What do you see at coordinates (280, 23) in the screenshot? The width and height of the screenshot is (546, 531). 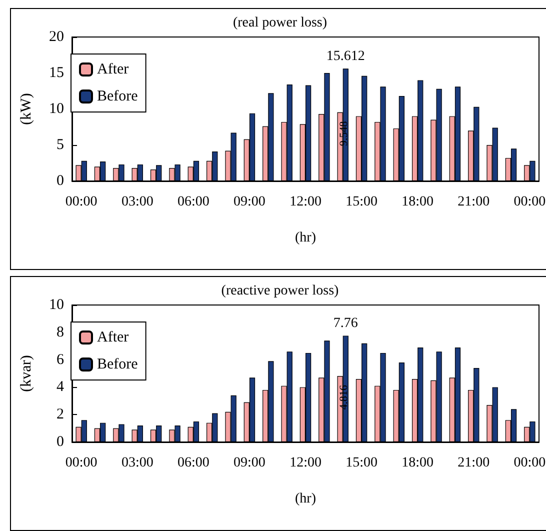 I see `chart-title: (real power loss)` at bounding box center [280, 23].